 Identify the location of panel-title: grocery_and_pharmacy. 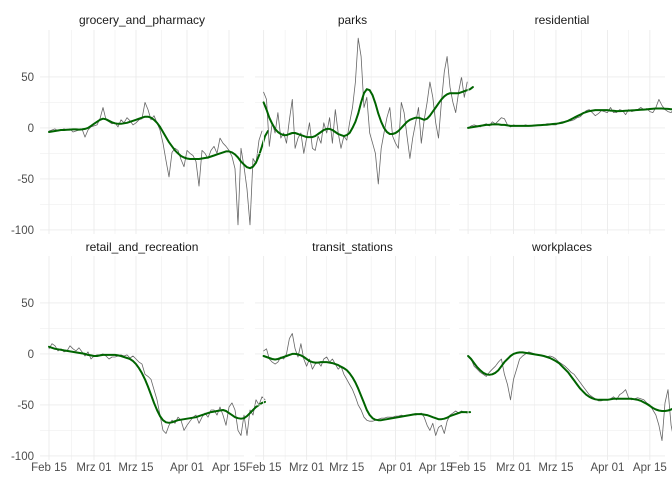
(142, 20).